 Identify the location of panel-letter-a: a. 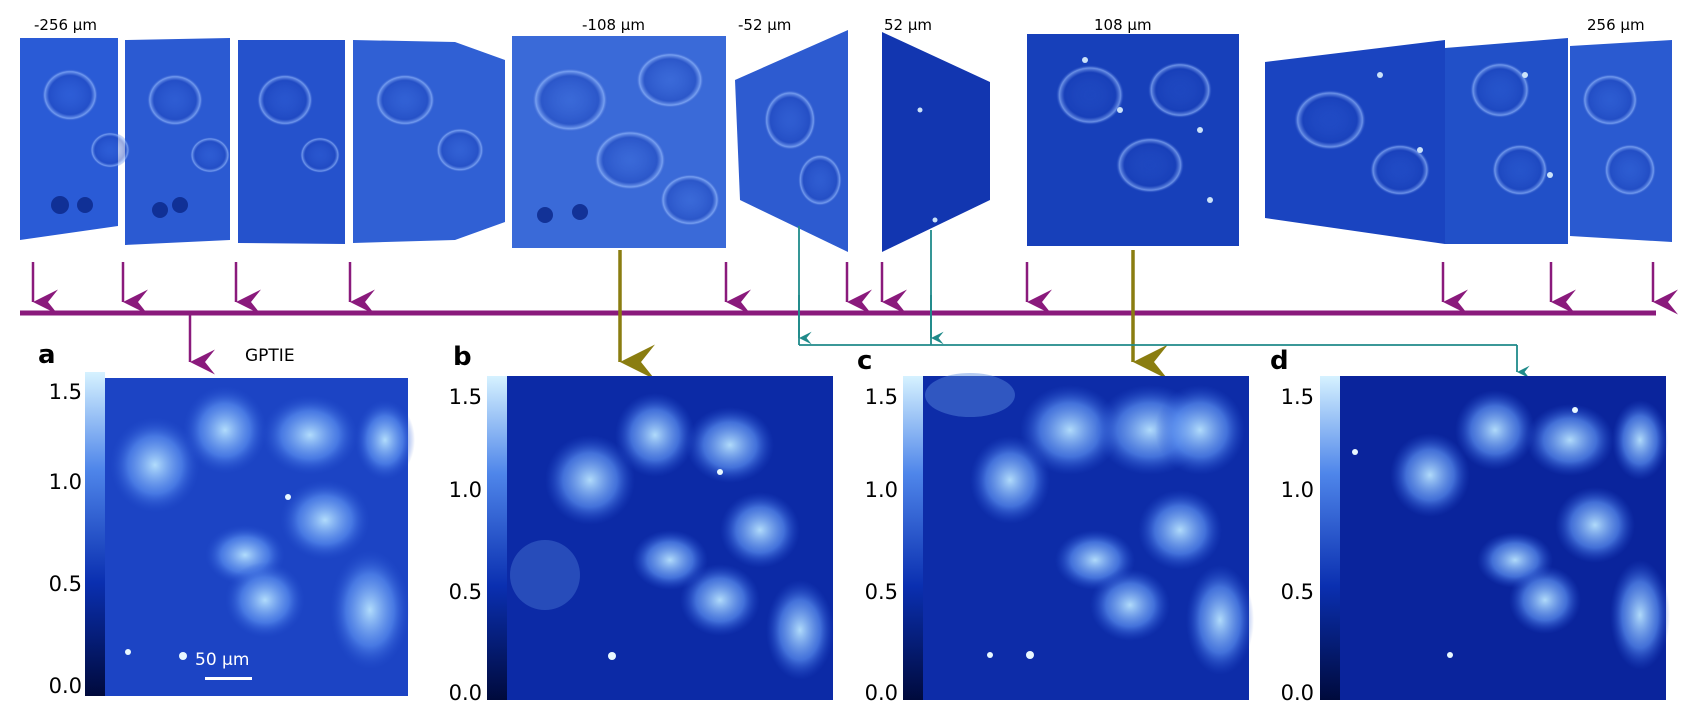
(47, 355).